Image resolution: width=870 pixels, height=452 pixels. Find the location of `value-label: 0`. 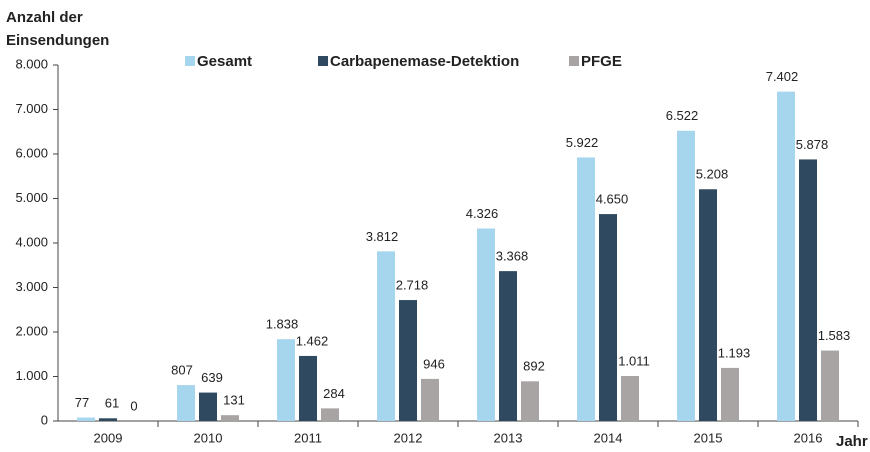

value-label: 0 is located at coordinates (133, 405).